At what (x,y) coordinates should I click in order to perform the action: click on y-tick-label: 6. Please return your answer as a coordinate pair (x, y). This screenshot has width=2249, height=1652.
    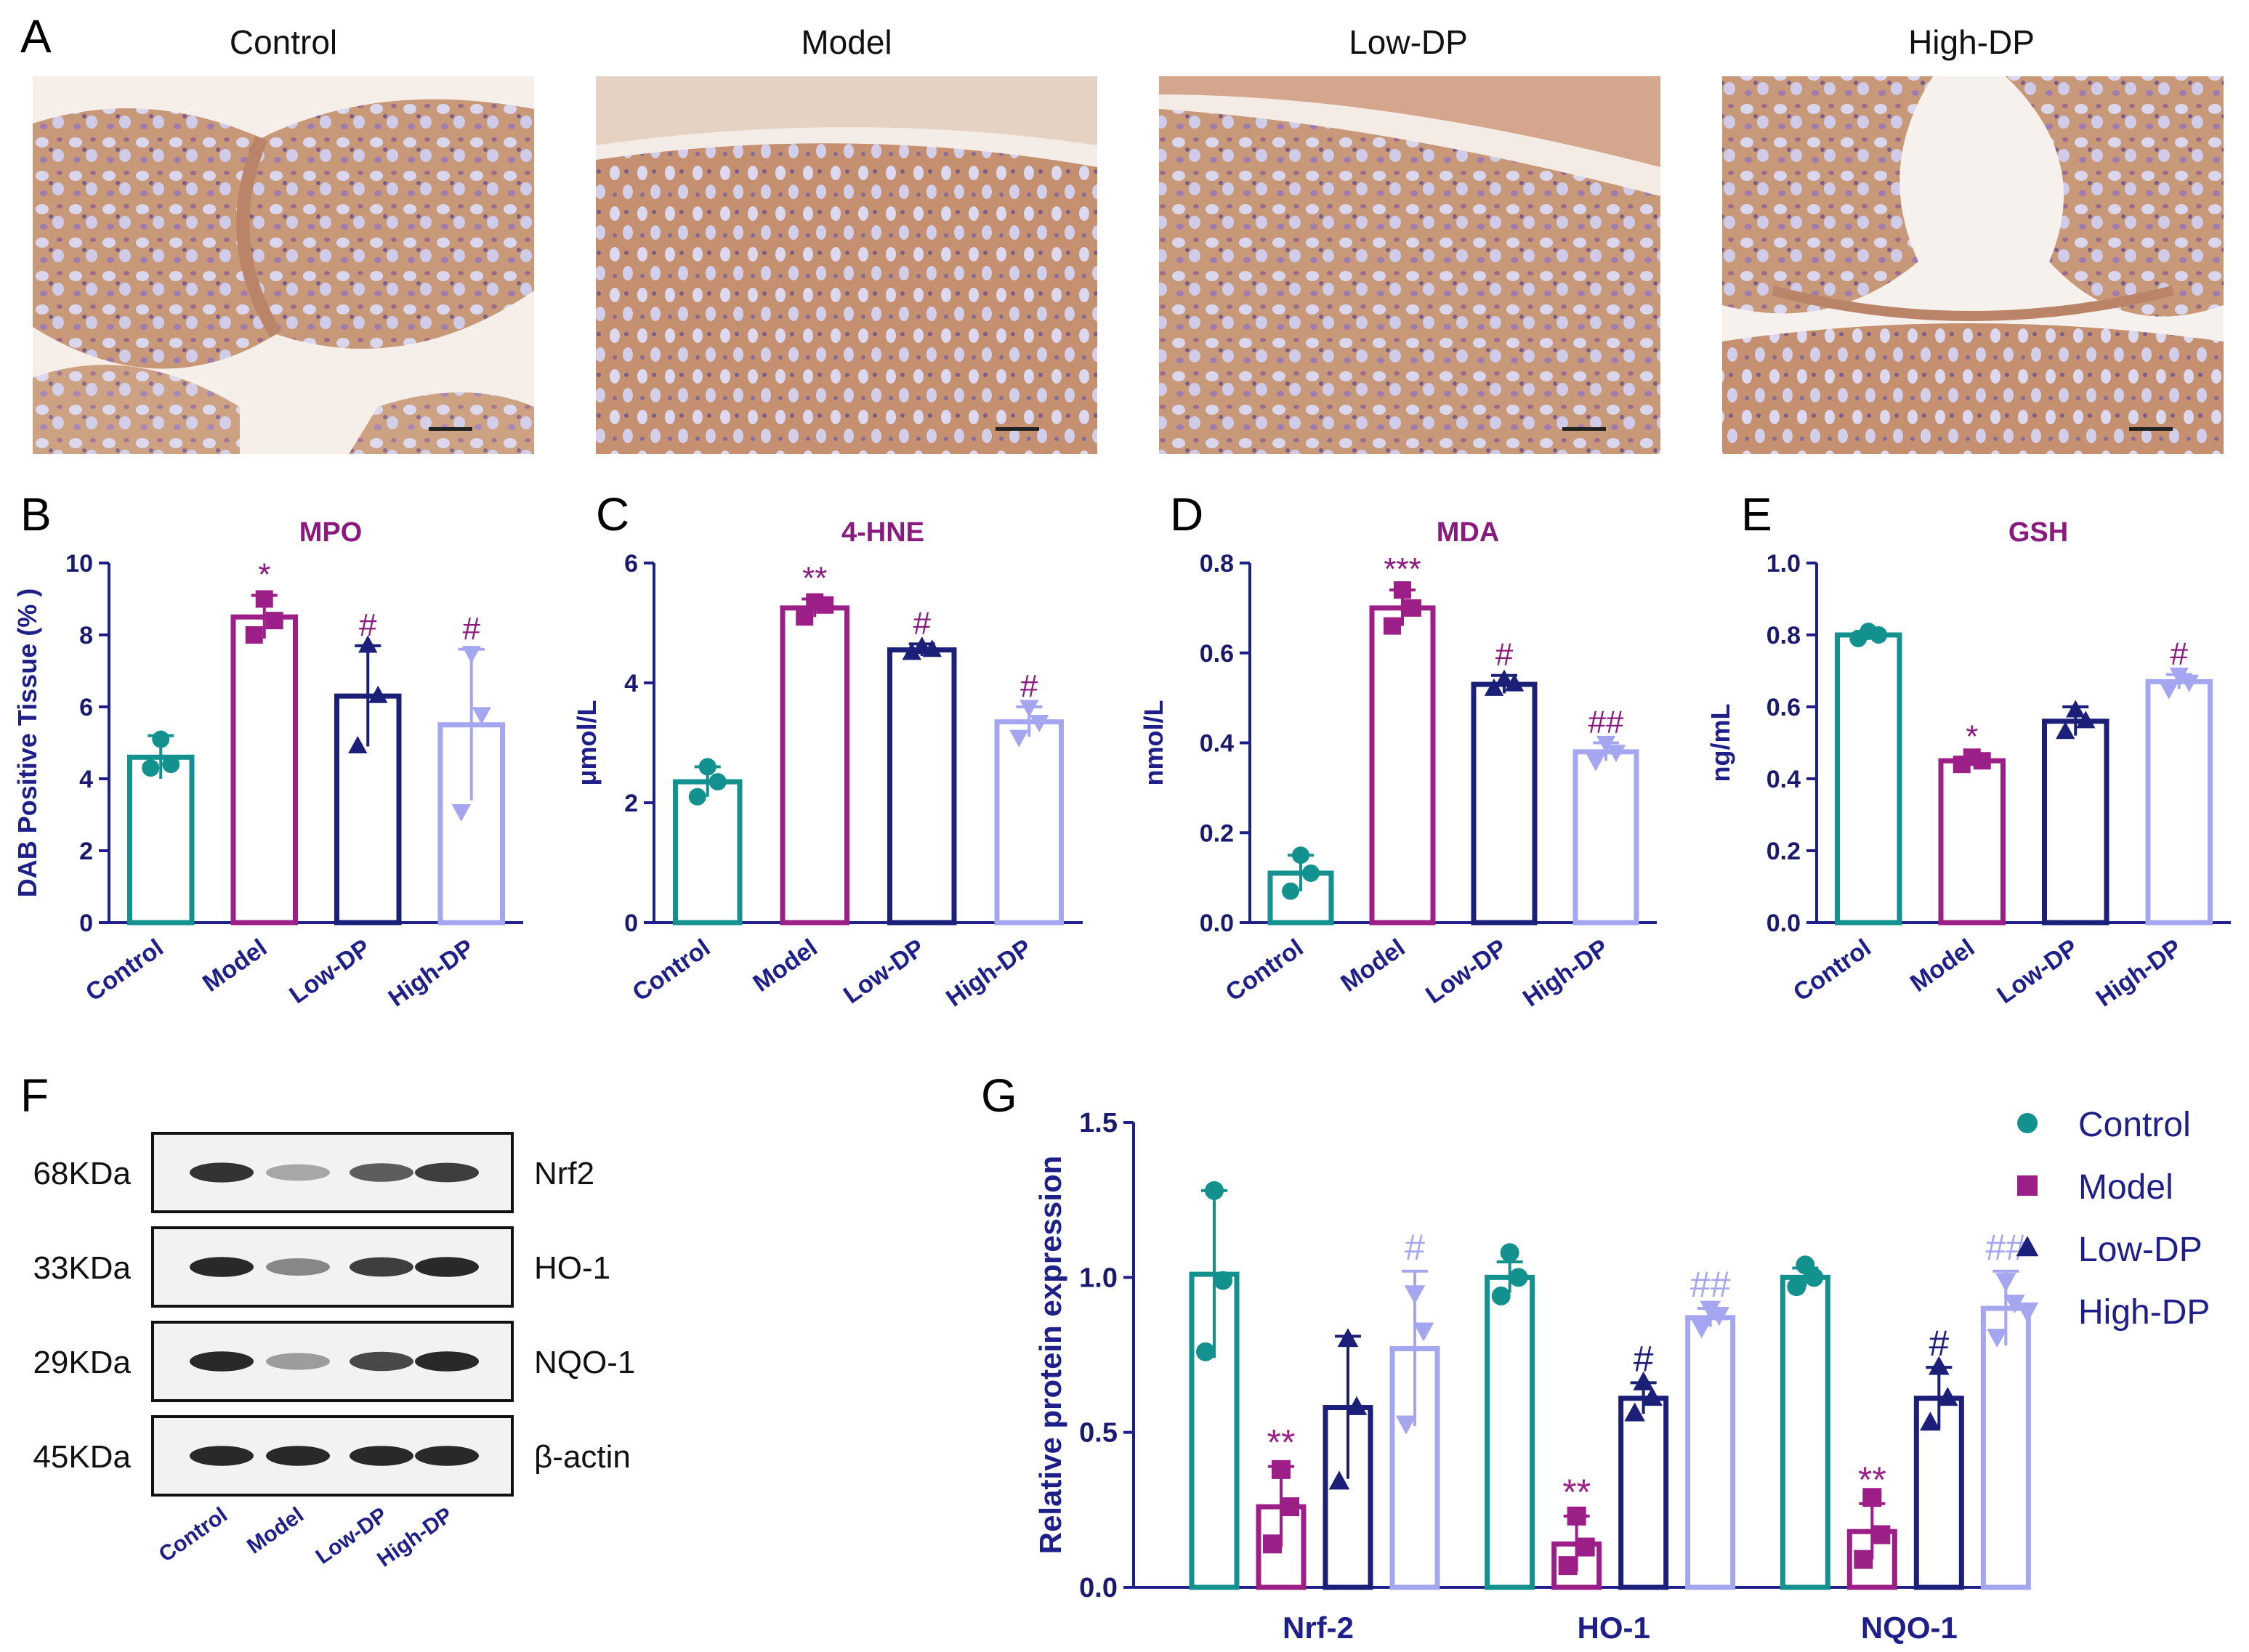
    Looking at the image, I should click on (631, 564).